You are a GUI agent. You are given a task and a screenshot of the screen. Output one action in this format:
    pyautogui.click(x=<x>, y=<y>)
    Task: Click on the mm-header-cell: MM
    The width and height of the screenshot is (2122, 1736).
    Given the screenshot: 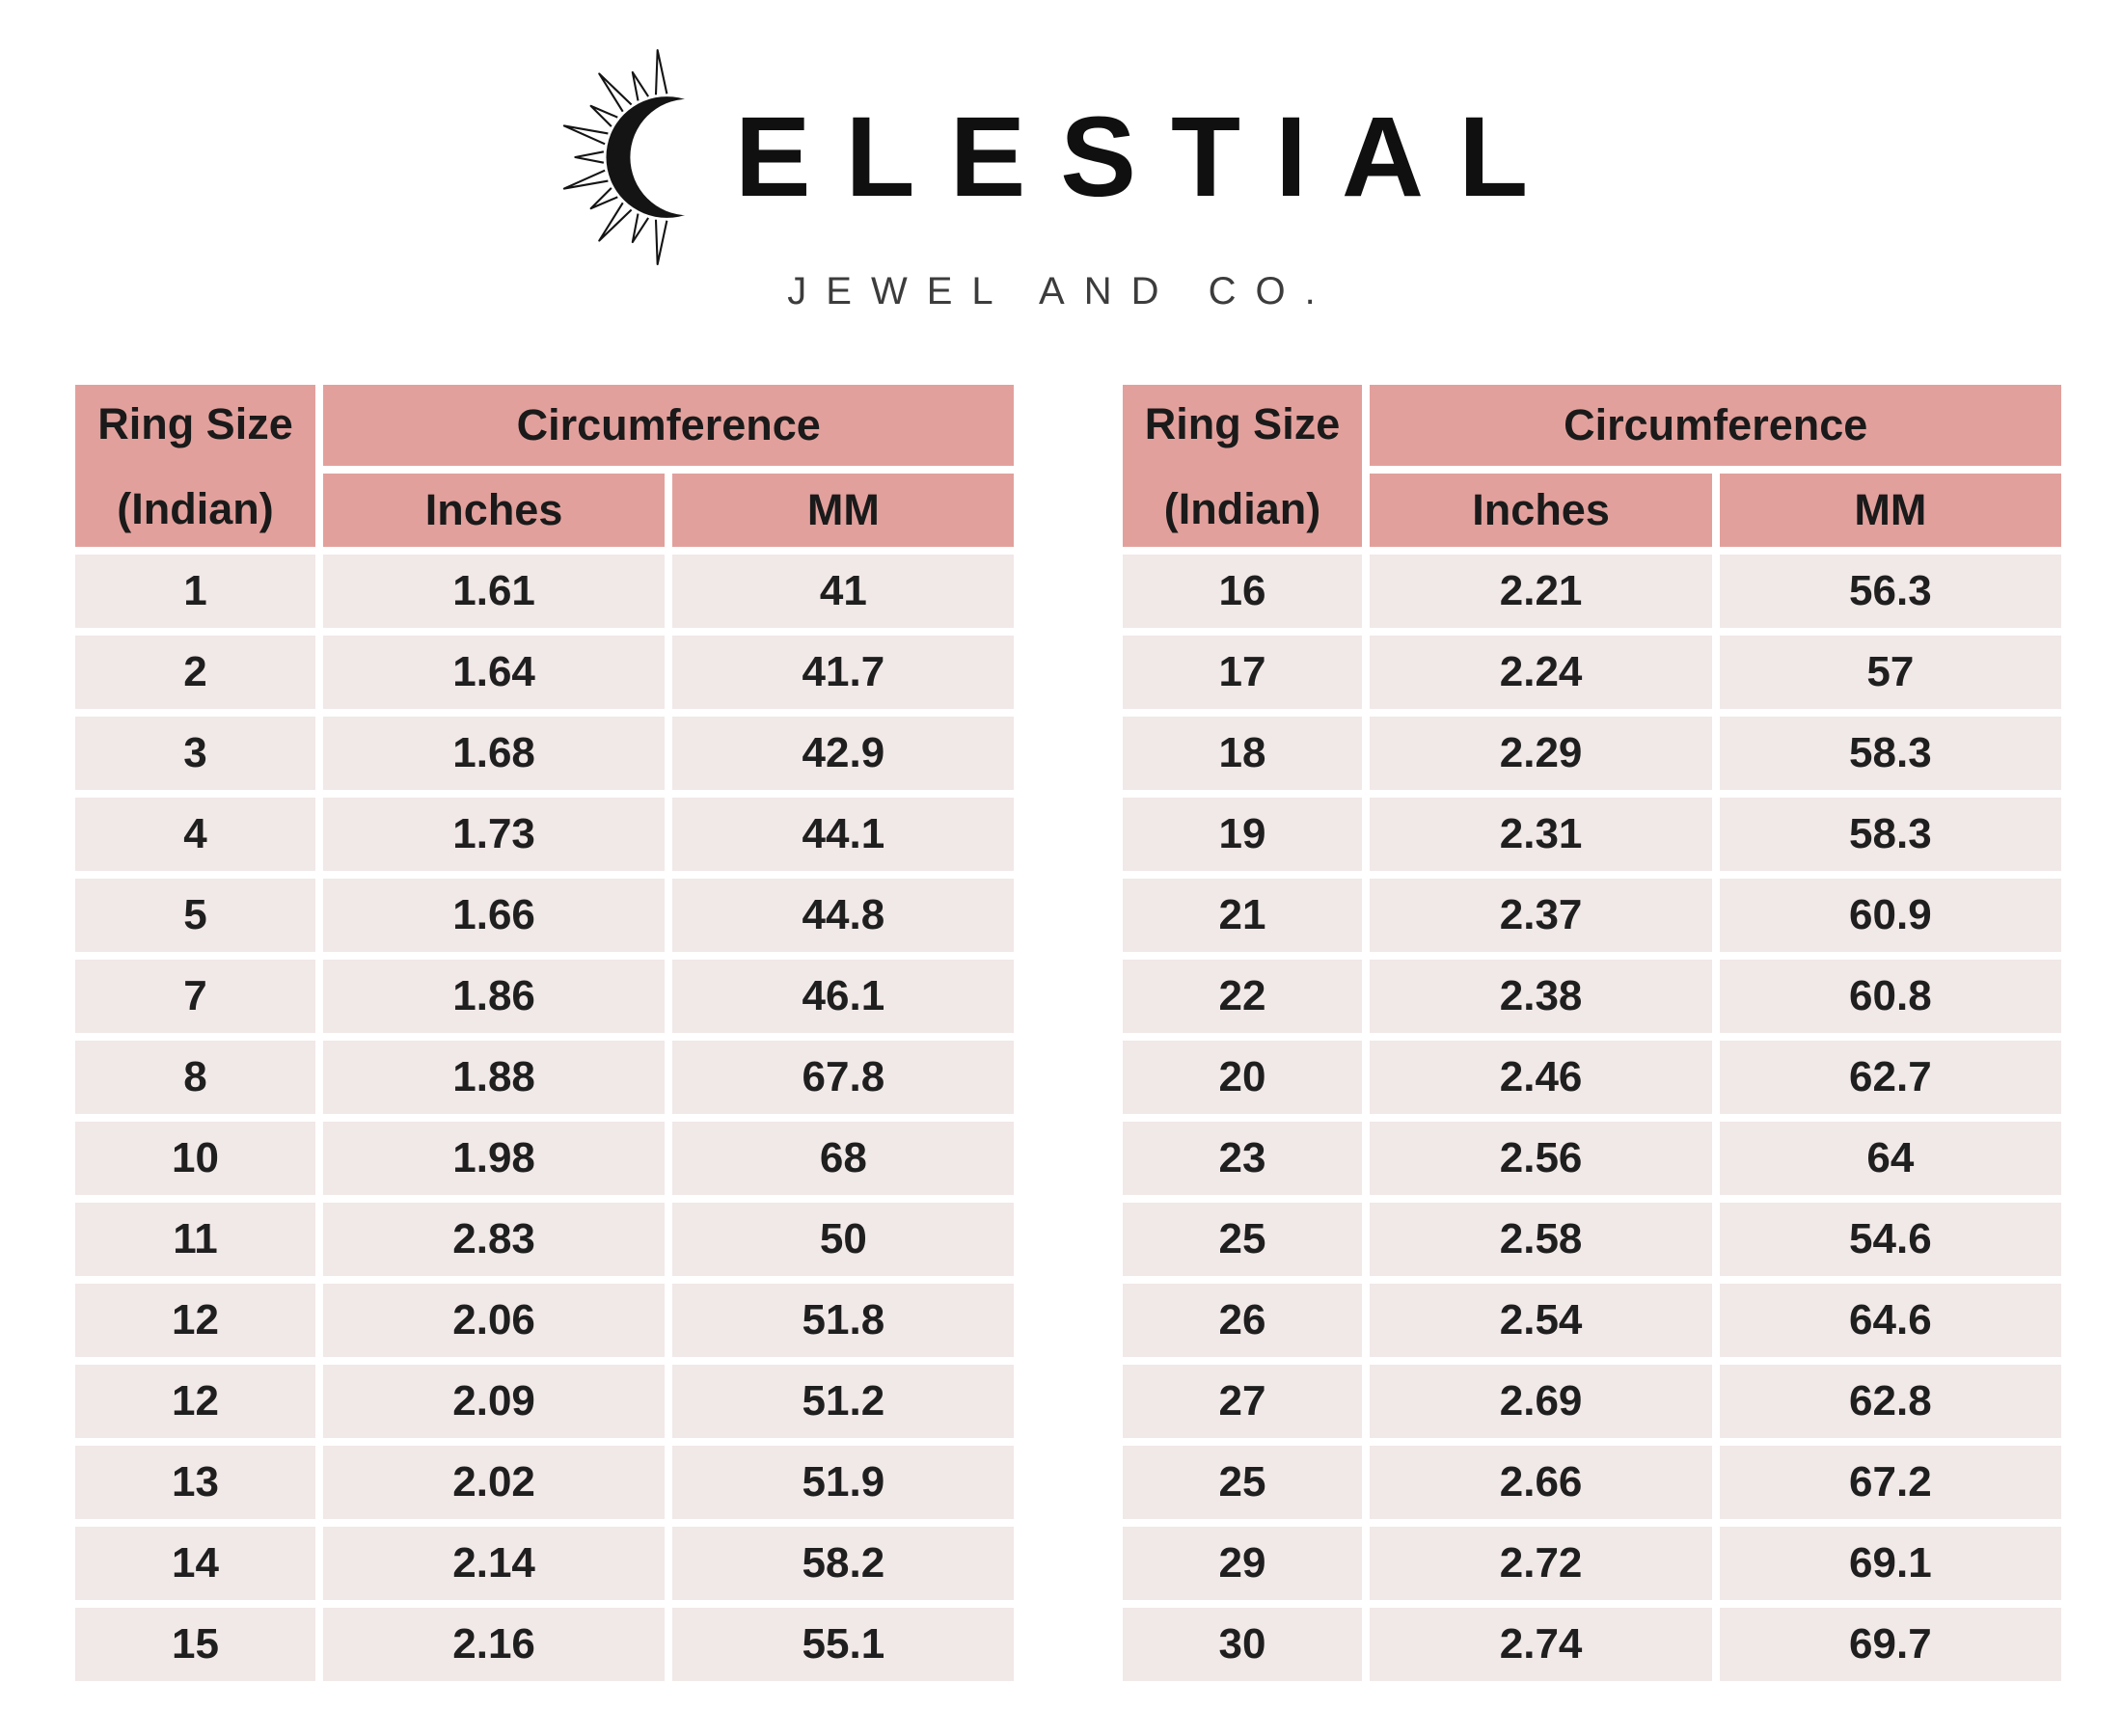 What is the action you would take?
    pyautogui.click(x=844, y=511)
    